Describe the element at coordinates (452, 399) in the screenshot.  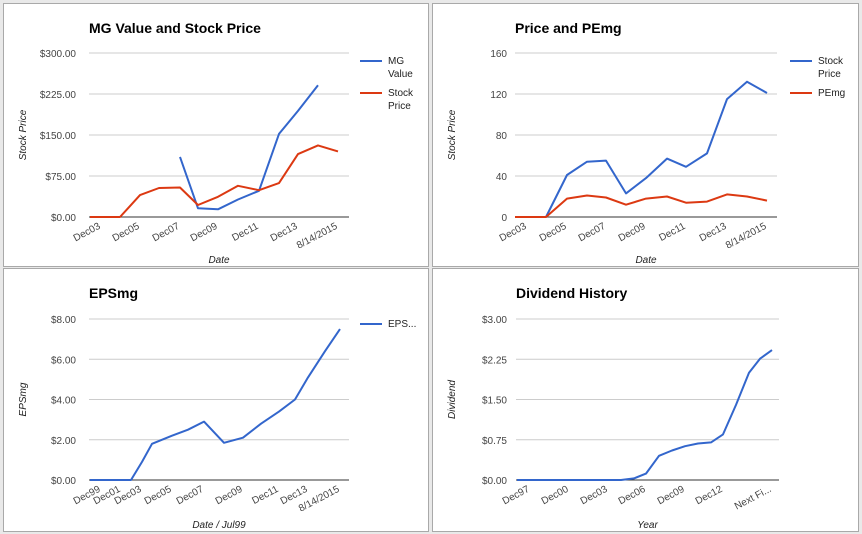
I see `y-axis-label: Dividend` at that location.